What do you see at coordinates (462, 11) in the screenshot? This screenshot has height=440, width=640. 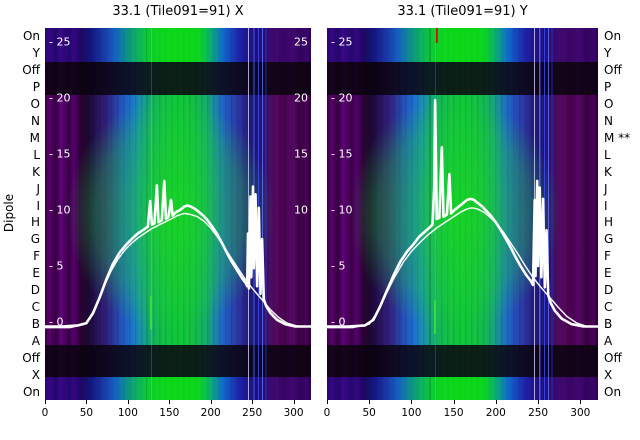 I see `panel-title-y: 33.1 (Tile091=91) Y` at bounding box center [462, 11].